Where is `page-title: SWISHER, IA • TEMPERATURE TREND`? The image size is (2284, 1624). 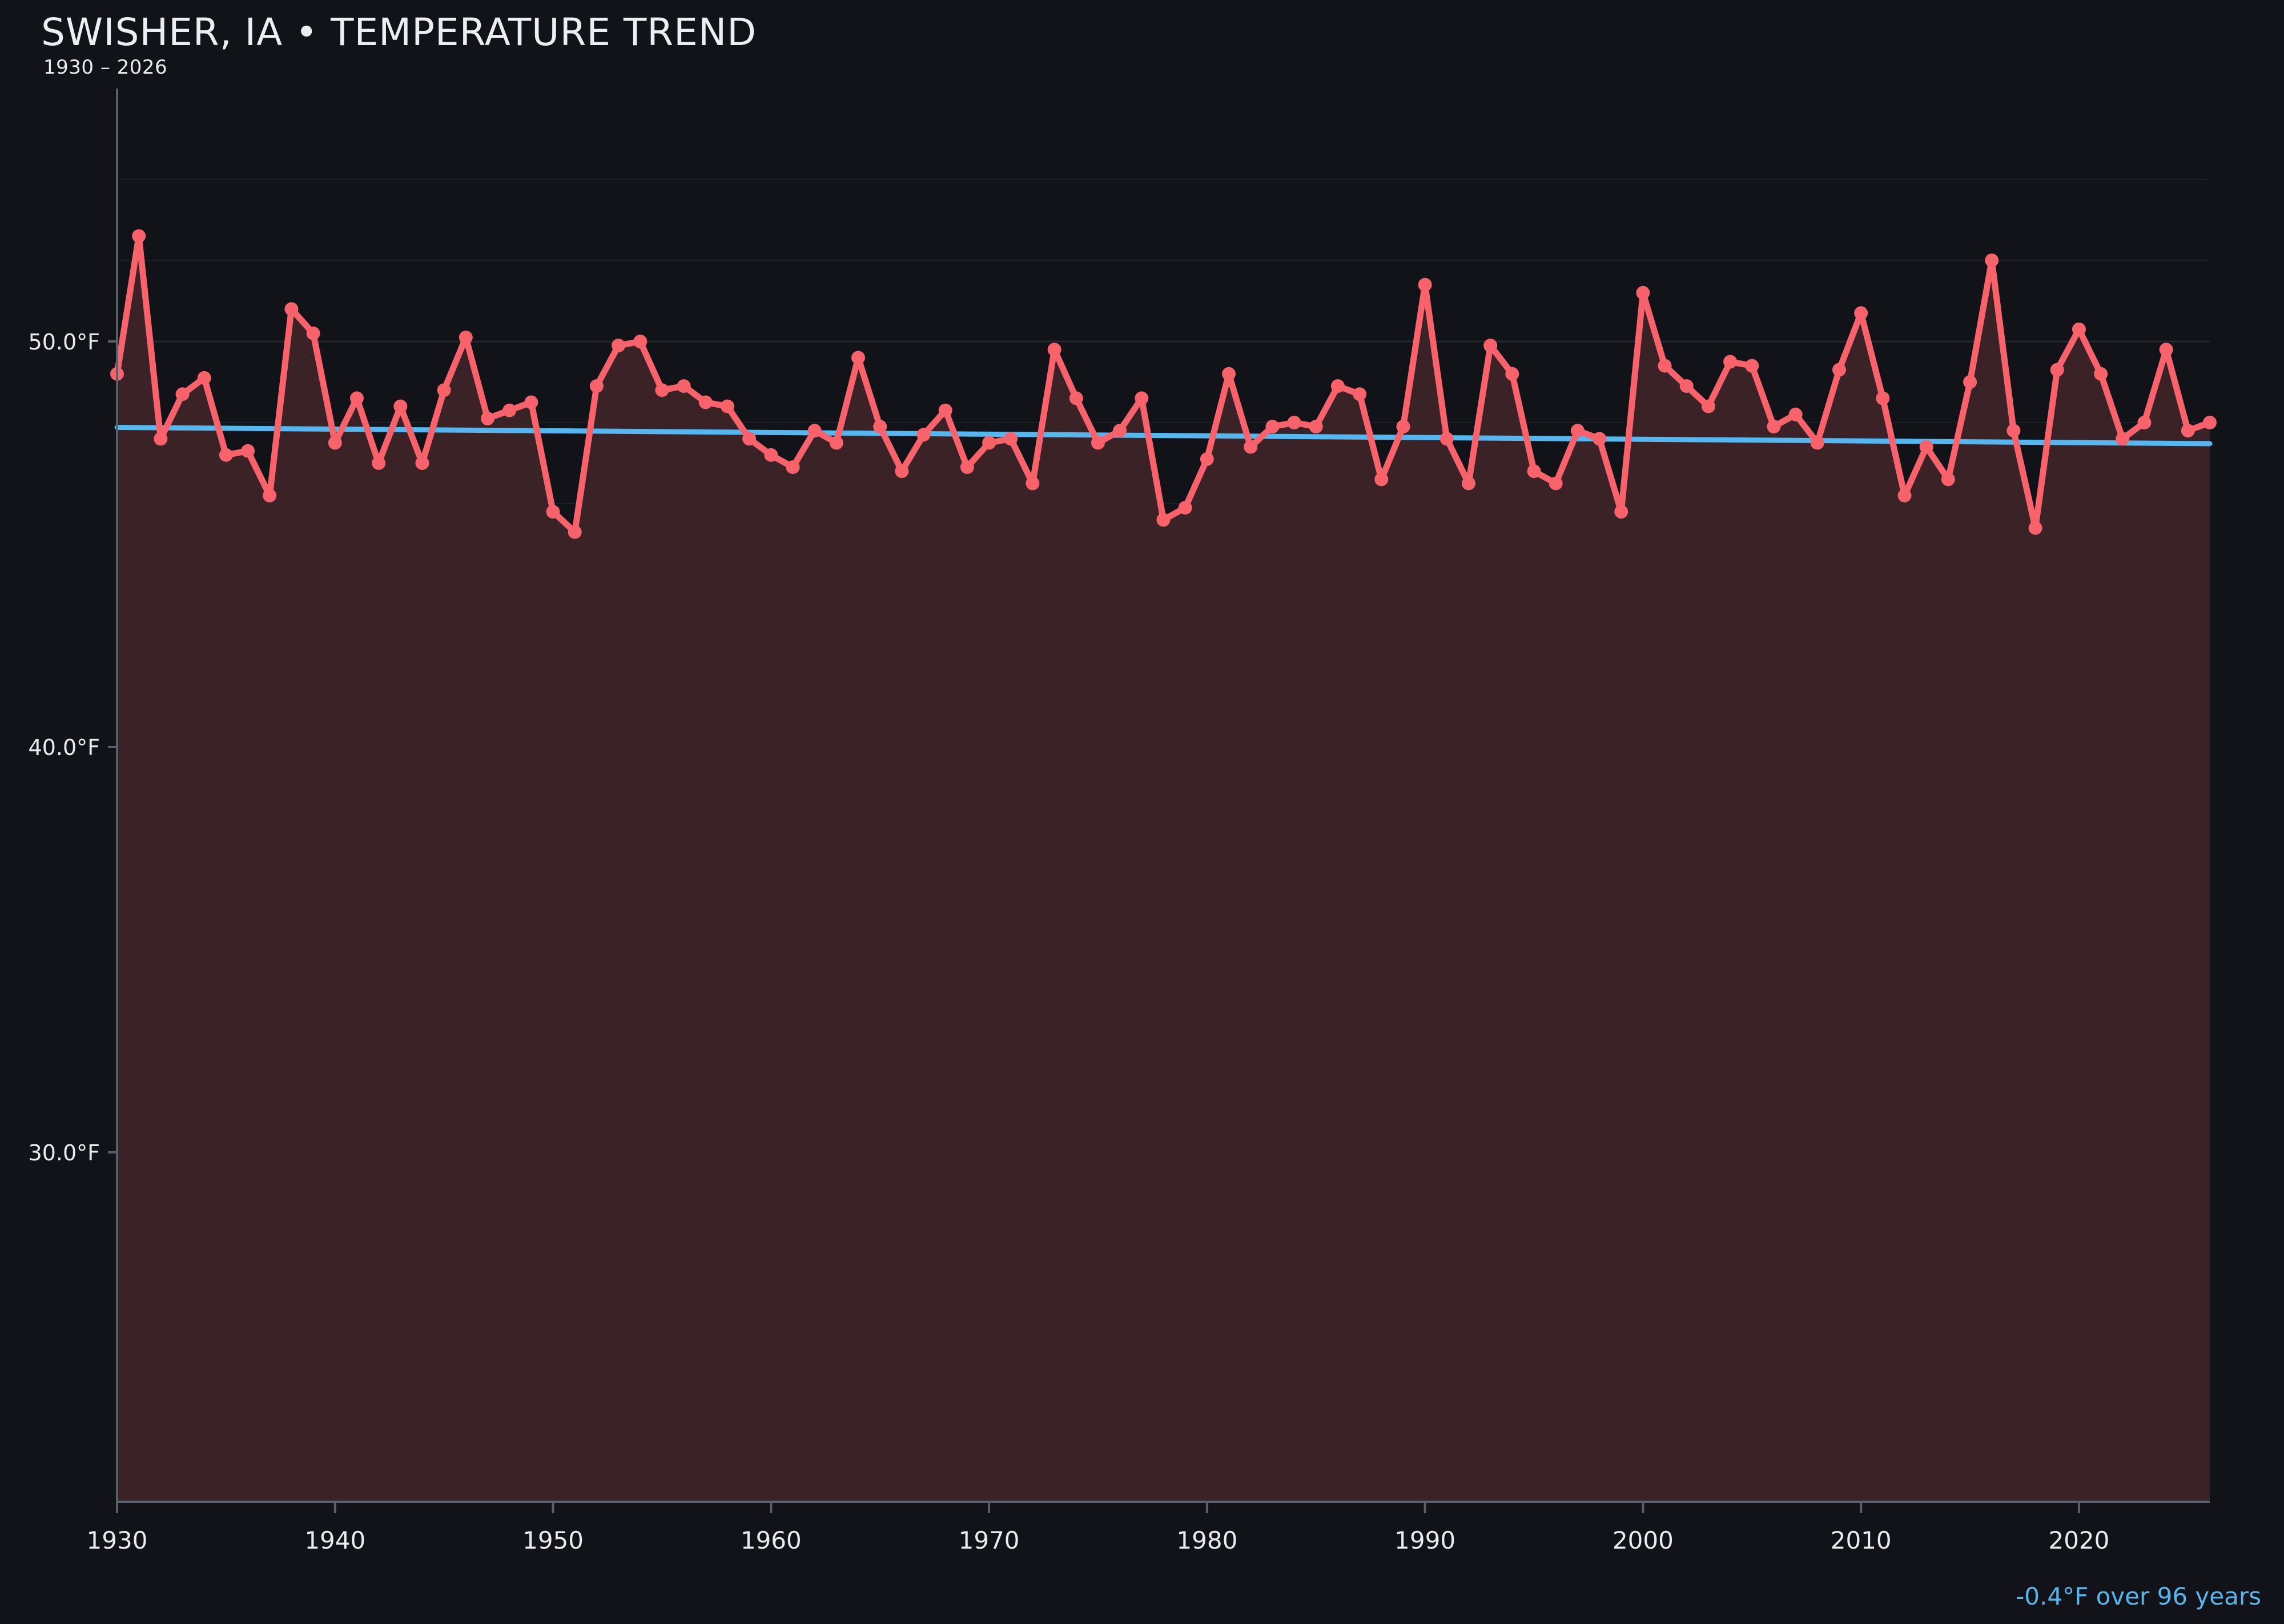 page-title: SWISHER, IA • TEMPERATURE TREND is located at coordinates (399, 32).